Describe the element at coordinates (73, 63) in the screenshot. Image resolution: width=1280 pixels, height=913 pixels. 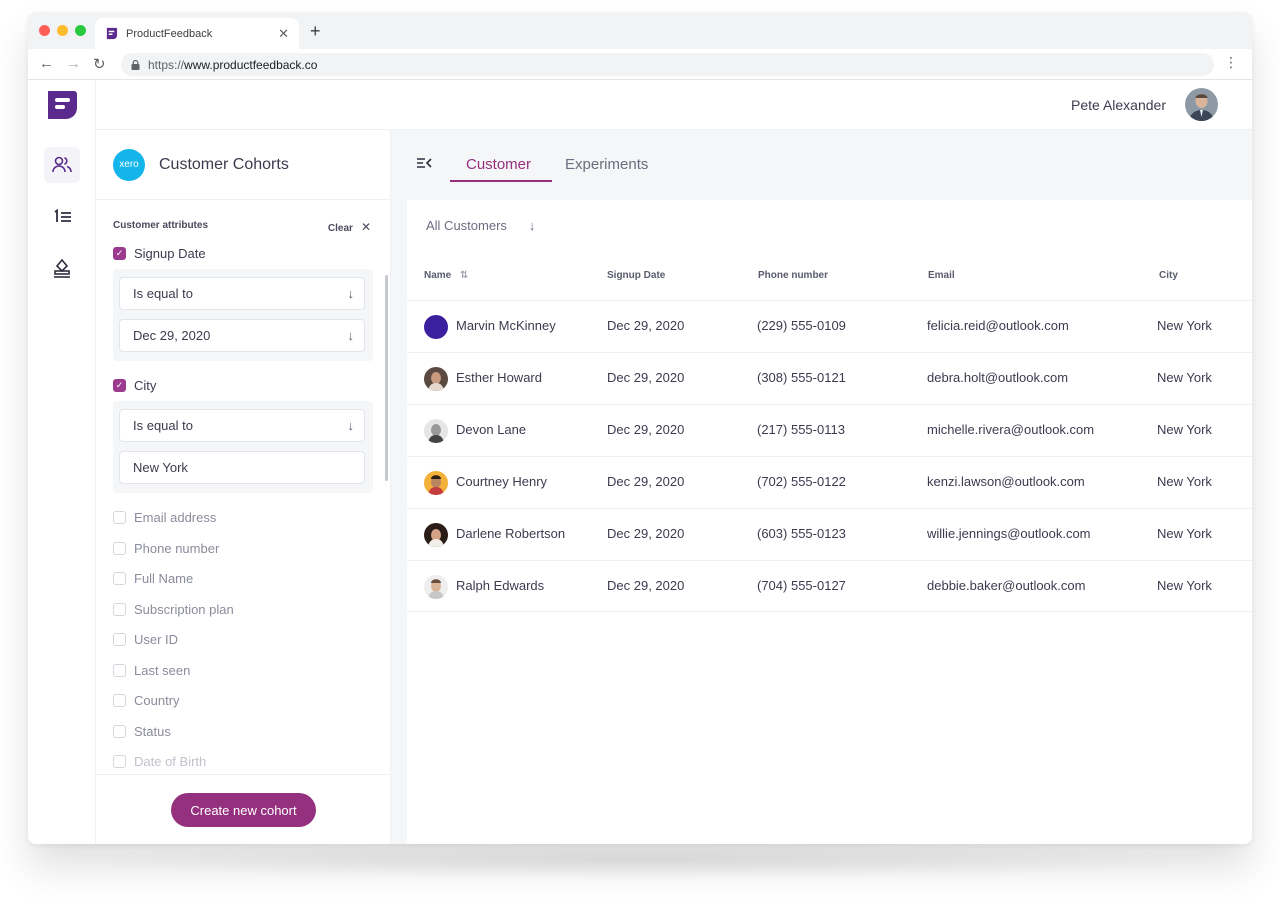
I see `forward-icon: →` at that location.